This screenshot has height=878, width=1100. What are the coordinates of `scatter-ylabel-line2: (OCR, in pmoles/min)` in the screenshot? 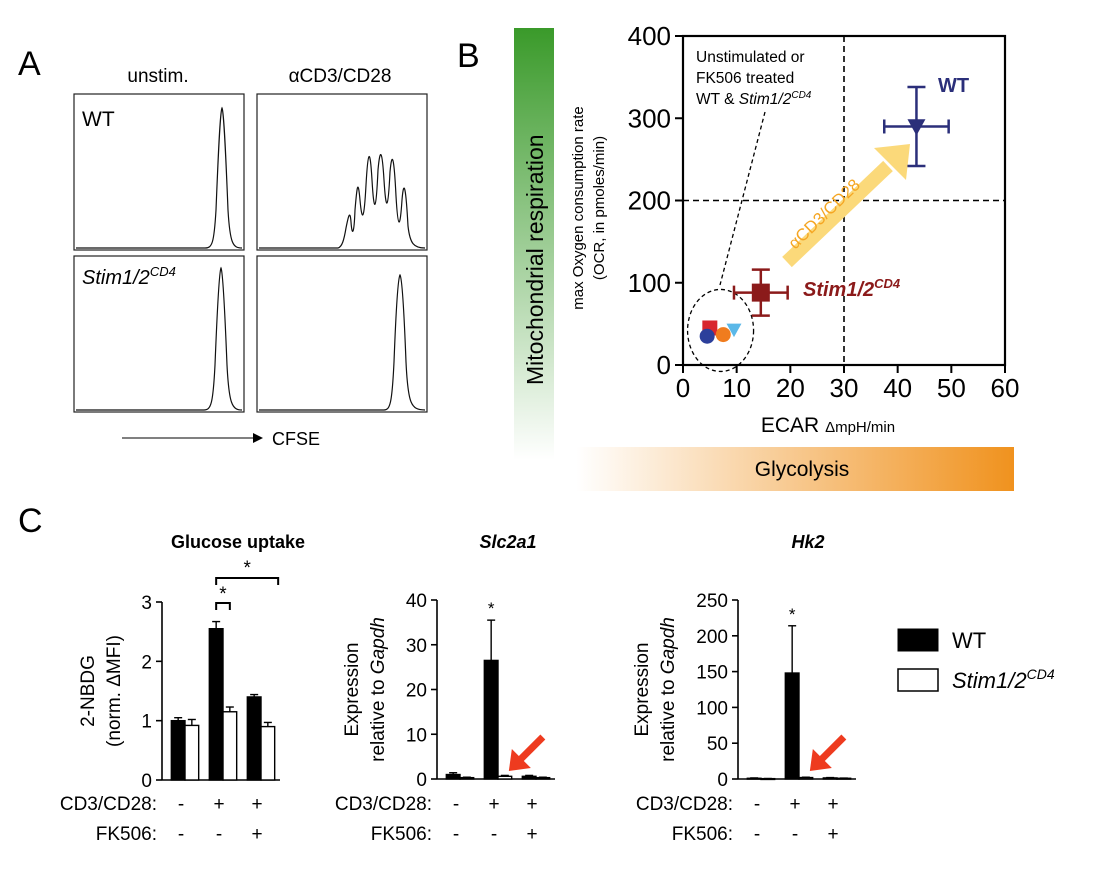 It's located at (599, 208).